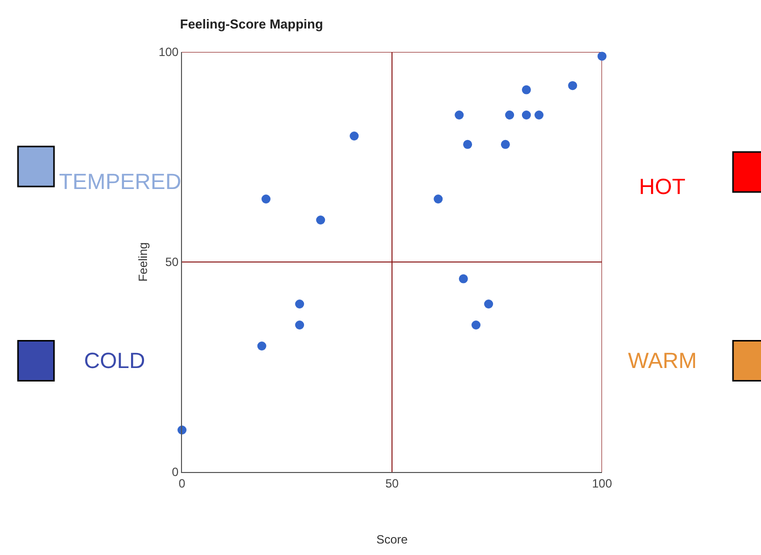  Describe the element at coordinates (662, 360) in the screenshot. I see `text: WARM` at that location.